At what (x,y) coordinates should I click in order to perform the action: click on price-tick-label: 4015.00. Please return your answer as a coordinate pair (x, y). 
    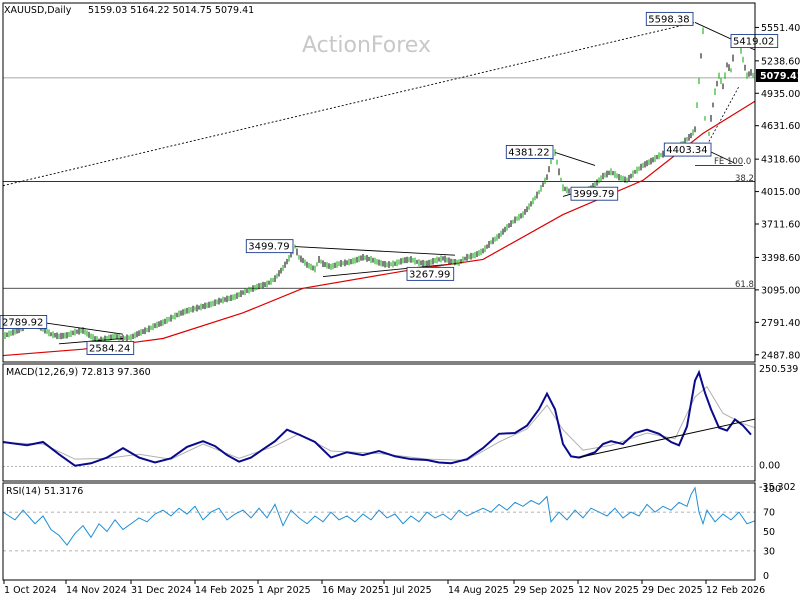
    Looking at the image, I should click on (780, 192).